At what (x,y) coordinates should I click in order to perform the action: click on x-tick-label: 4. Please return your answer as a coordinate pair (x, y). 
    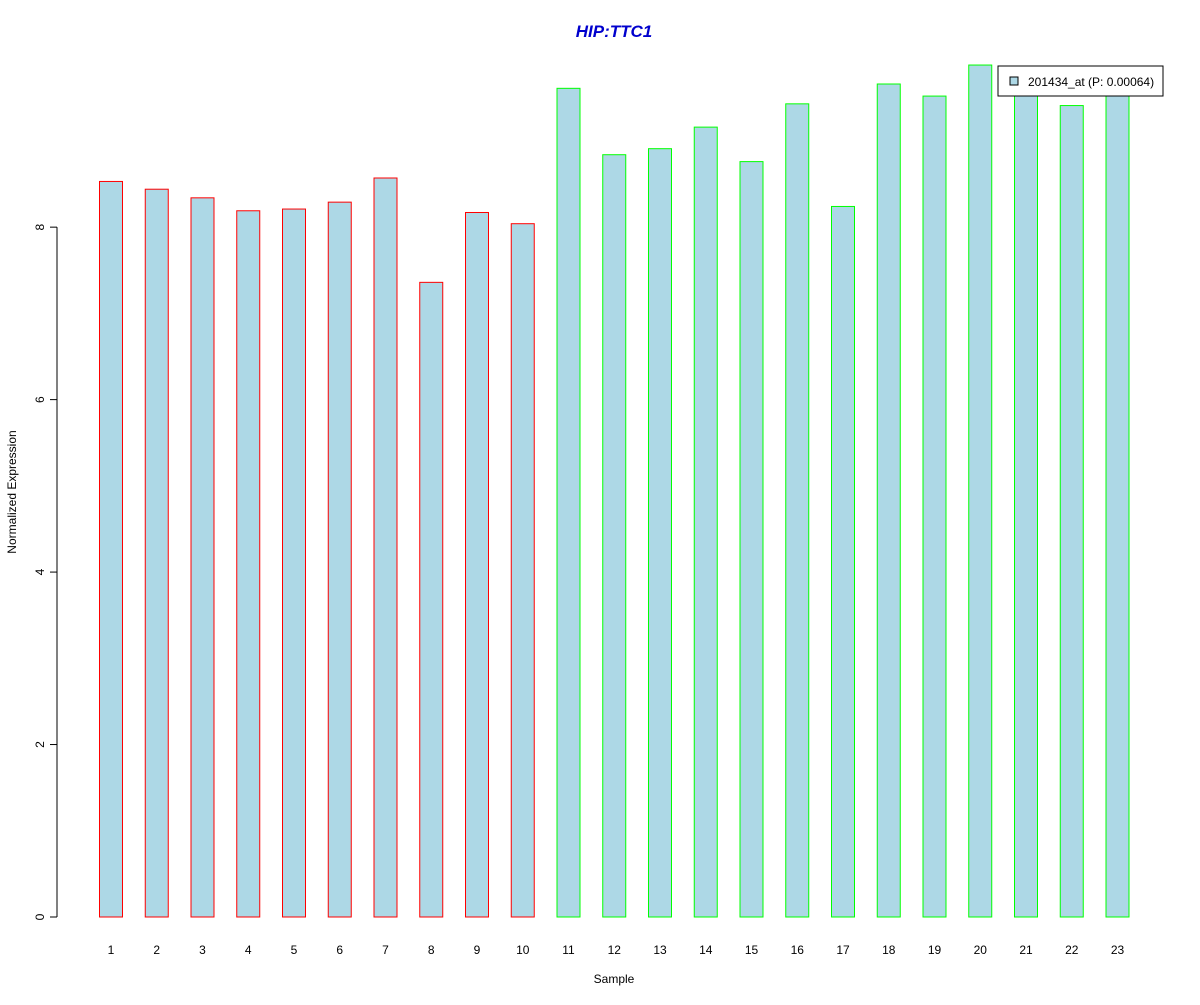
    Looking at the image, I should click on (248, 950).